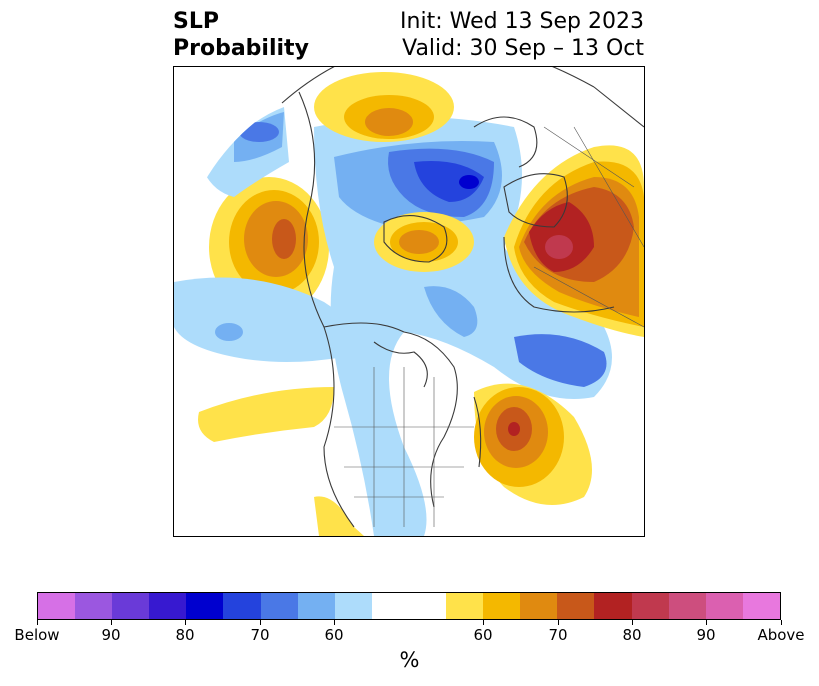 This screenshot has height=686, width=819. What do you see at coordinates (533, 444) in the screenshot?
I see `atlantic-above-anomaly` at bounding box center [533, 444].